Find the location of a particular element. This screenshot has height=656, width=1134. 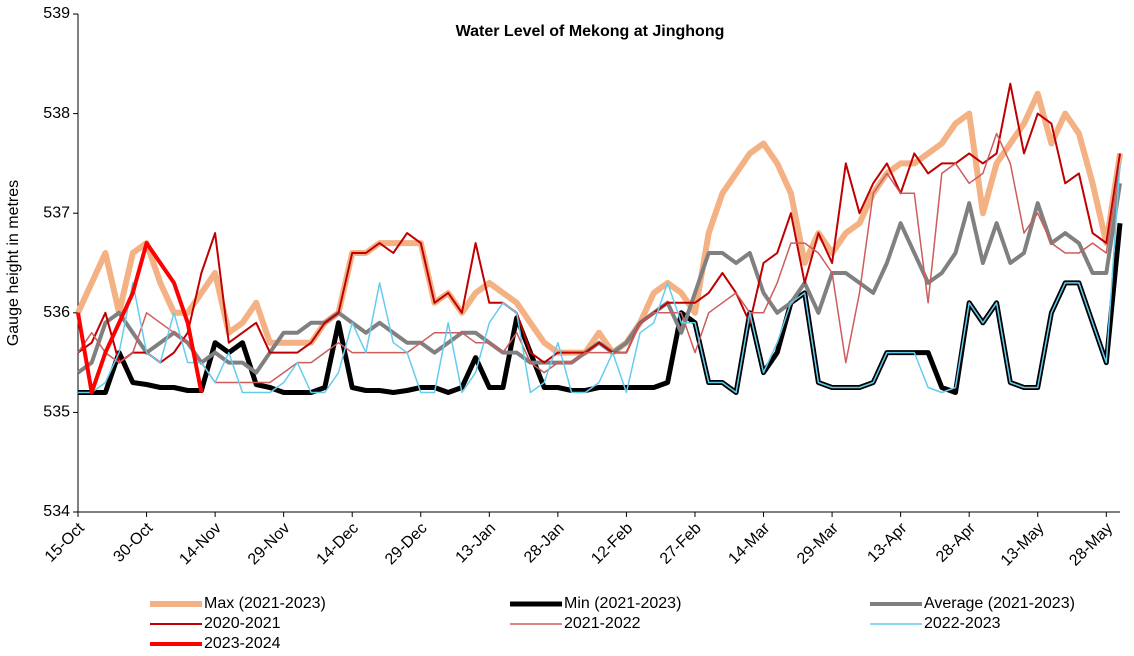

legend-label: 2021-2022 is located at coordinates (602, 623).